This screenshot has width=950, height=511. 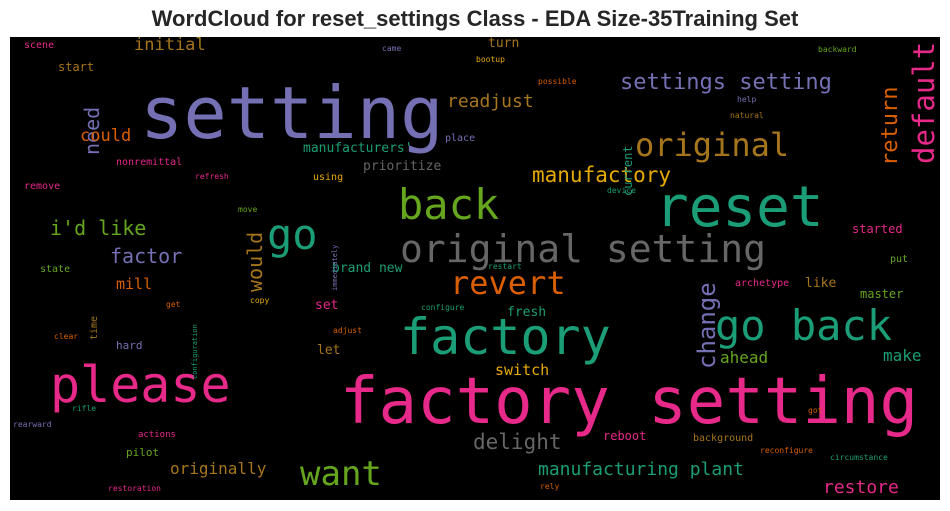 I want to click on word-could: could, so click(x=106, y=136).